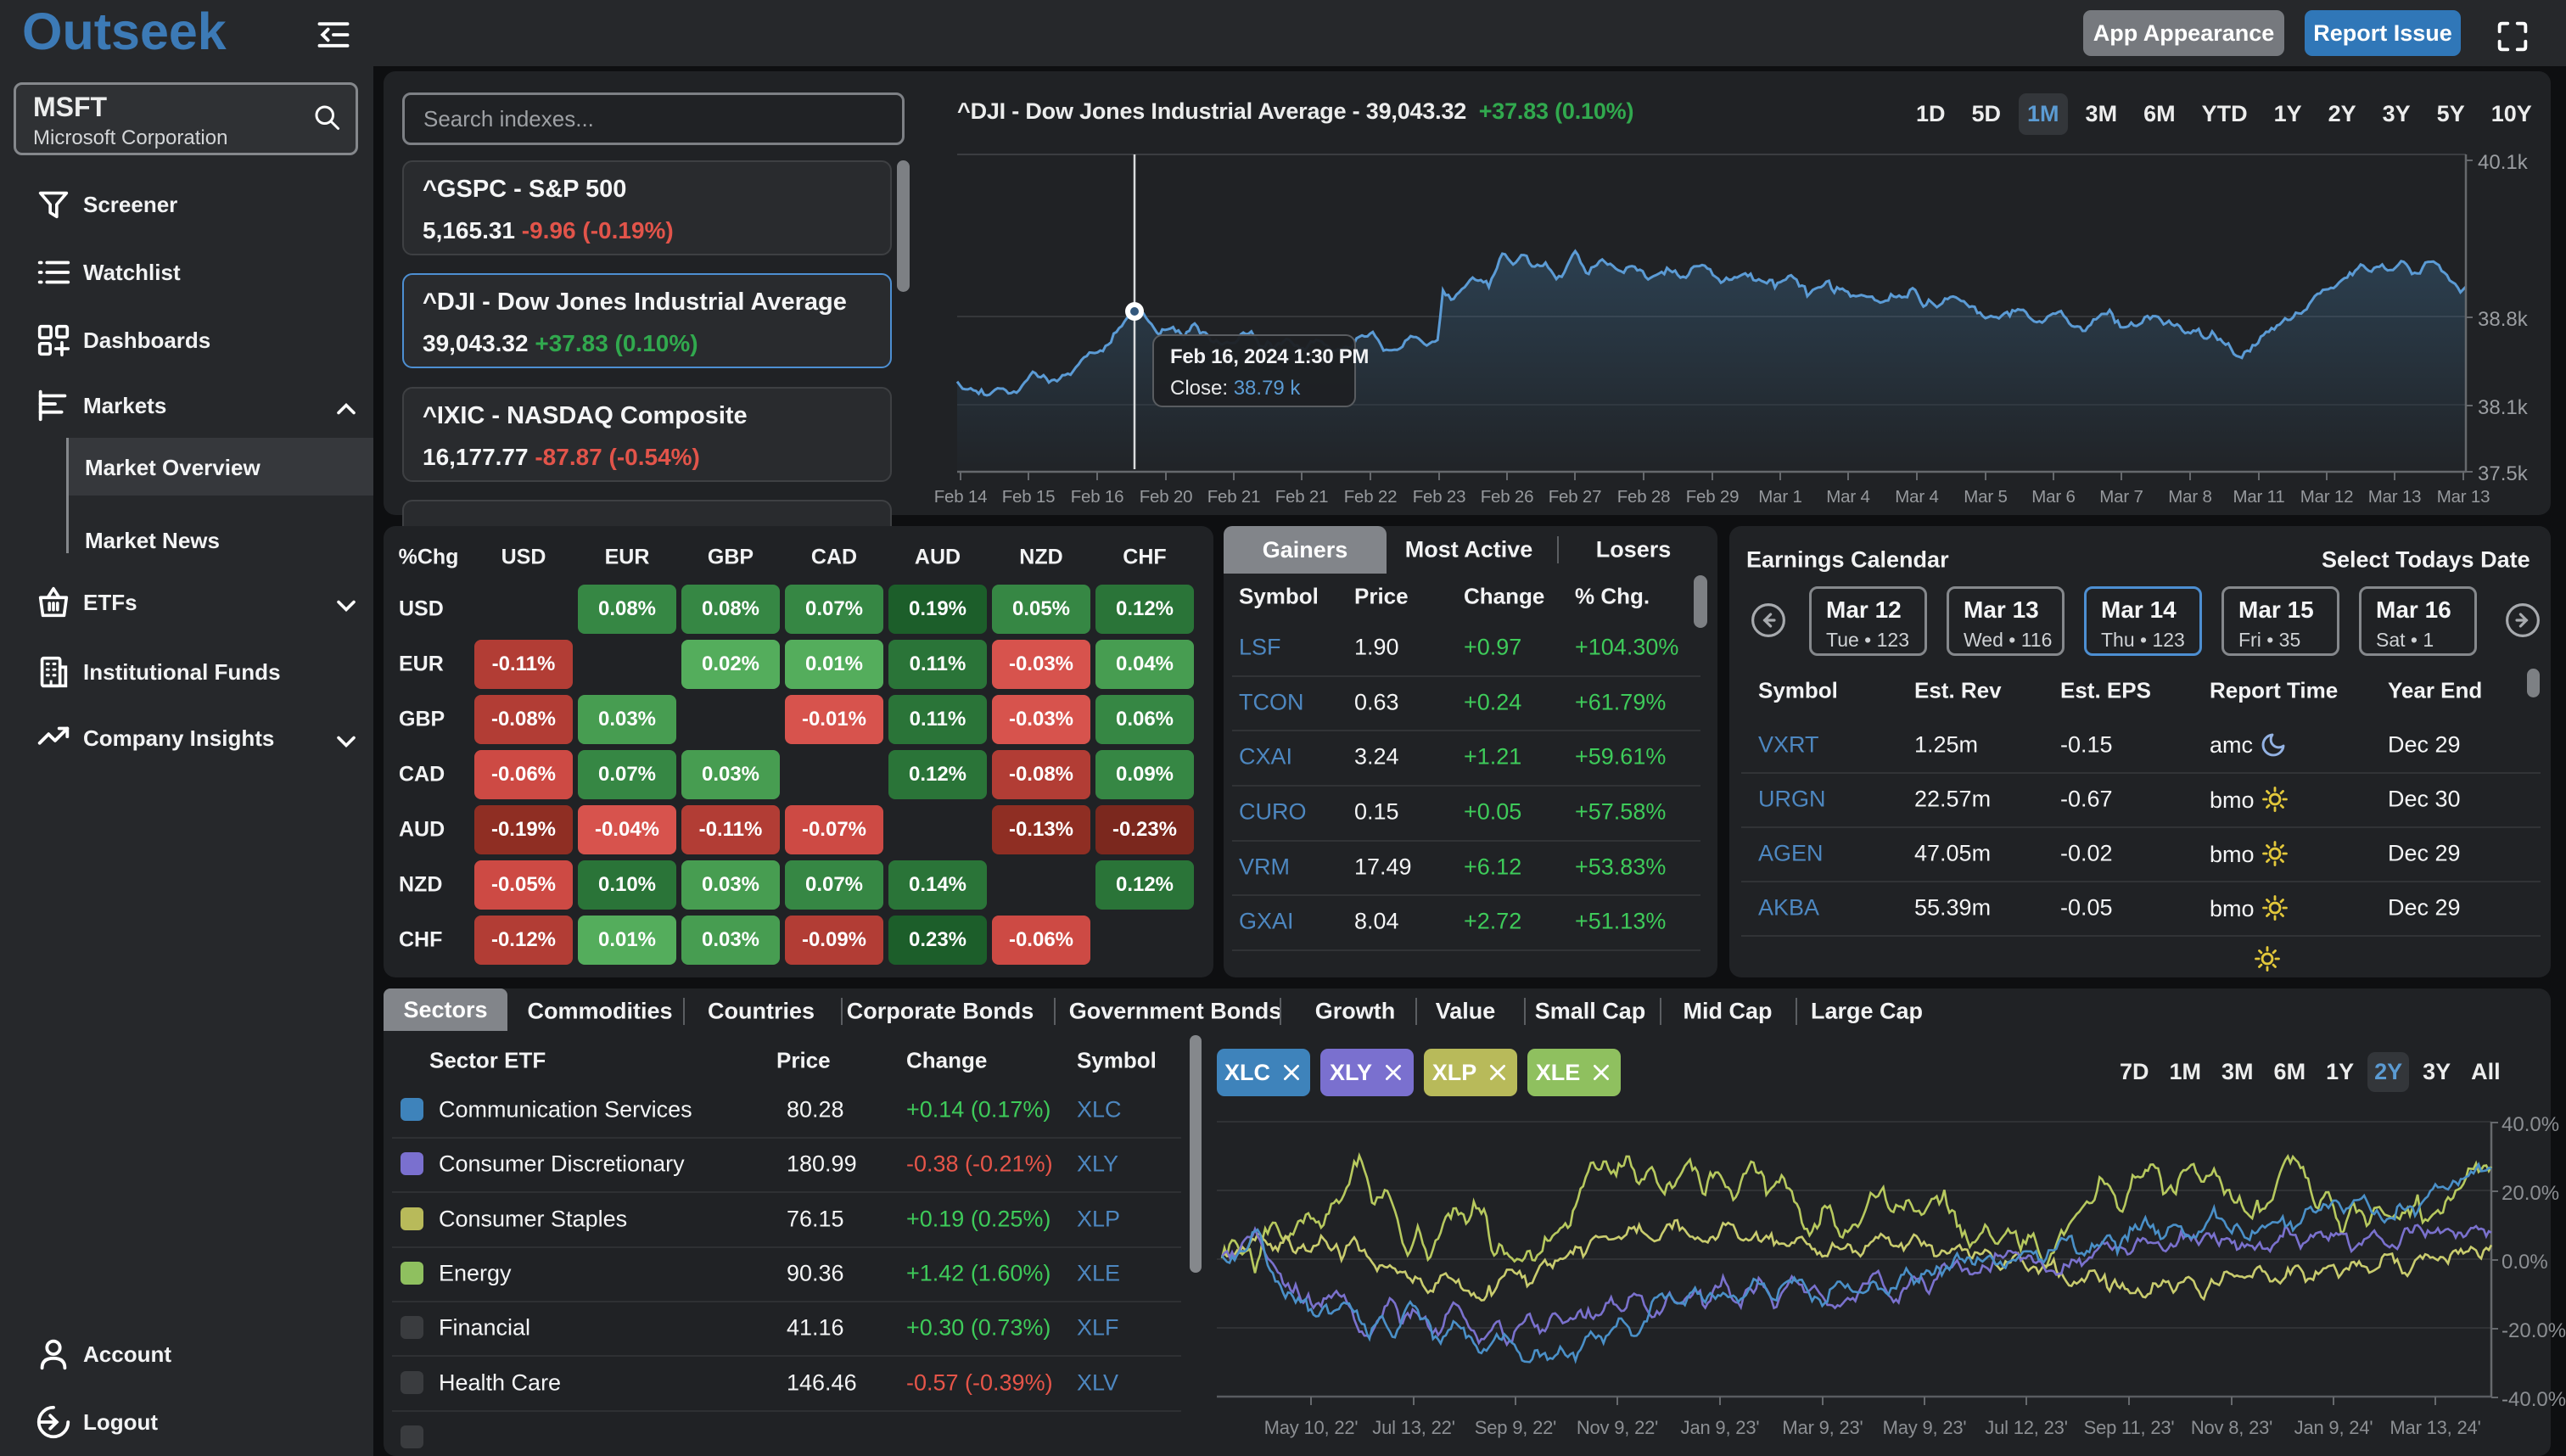 The height and width of the screenshot is (1456, 2566). What do you see at coordinates (2026, 1427) in the screenshot?
I see `svg-text: Jul 12, 23'` at bounding box center [2026, 1427].